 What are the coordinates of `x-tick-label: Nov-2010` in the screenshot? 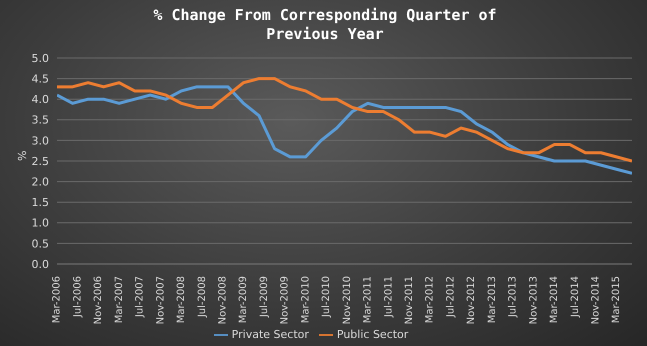 It's located at (347, 300).